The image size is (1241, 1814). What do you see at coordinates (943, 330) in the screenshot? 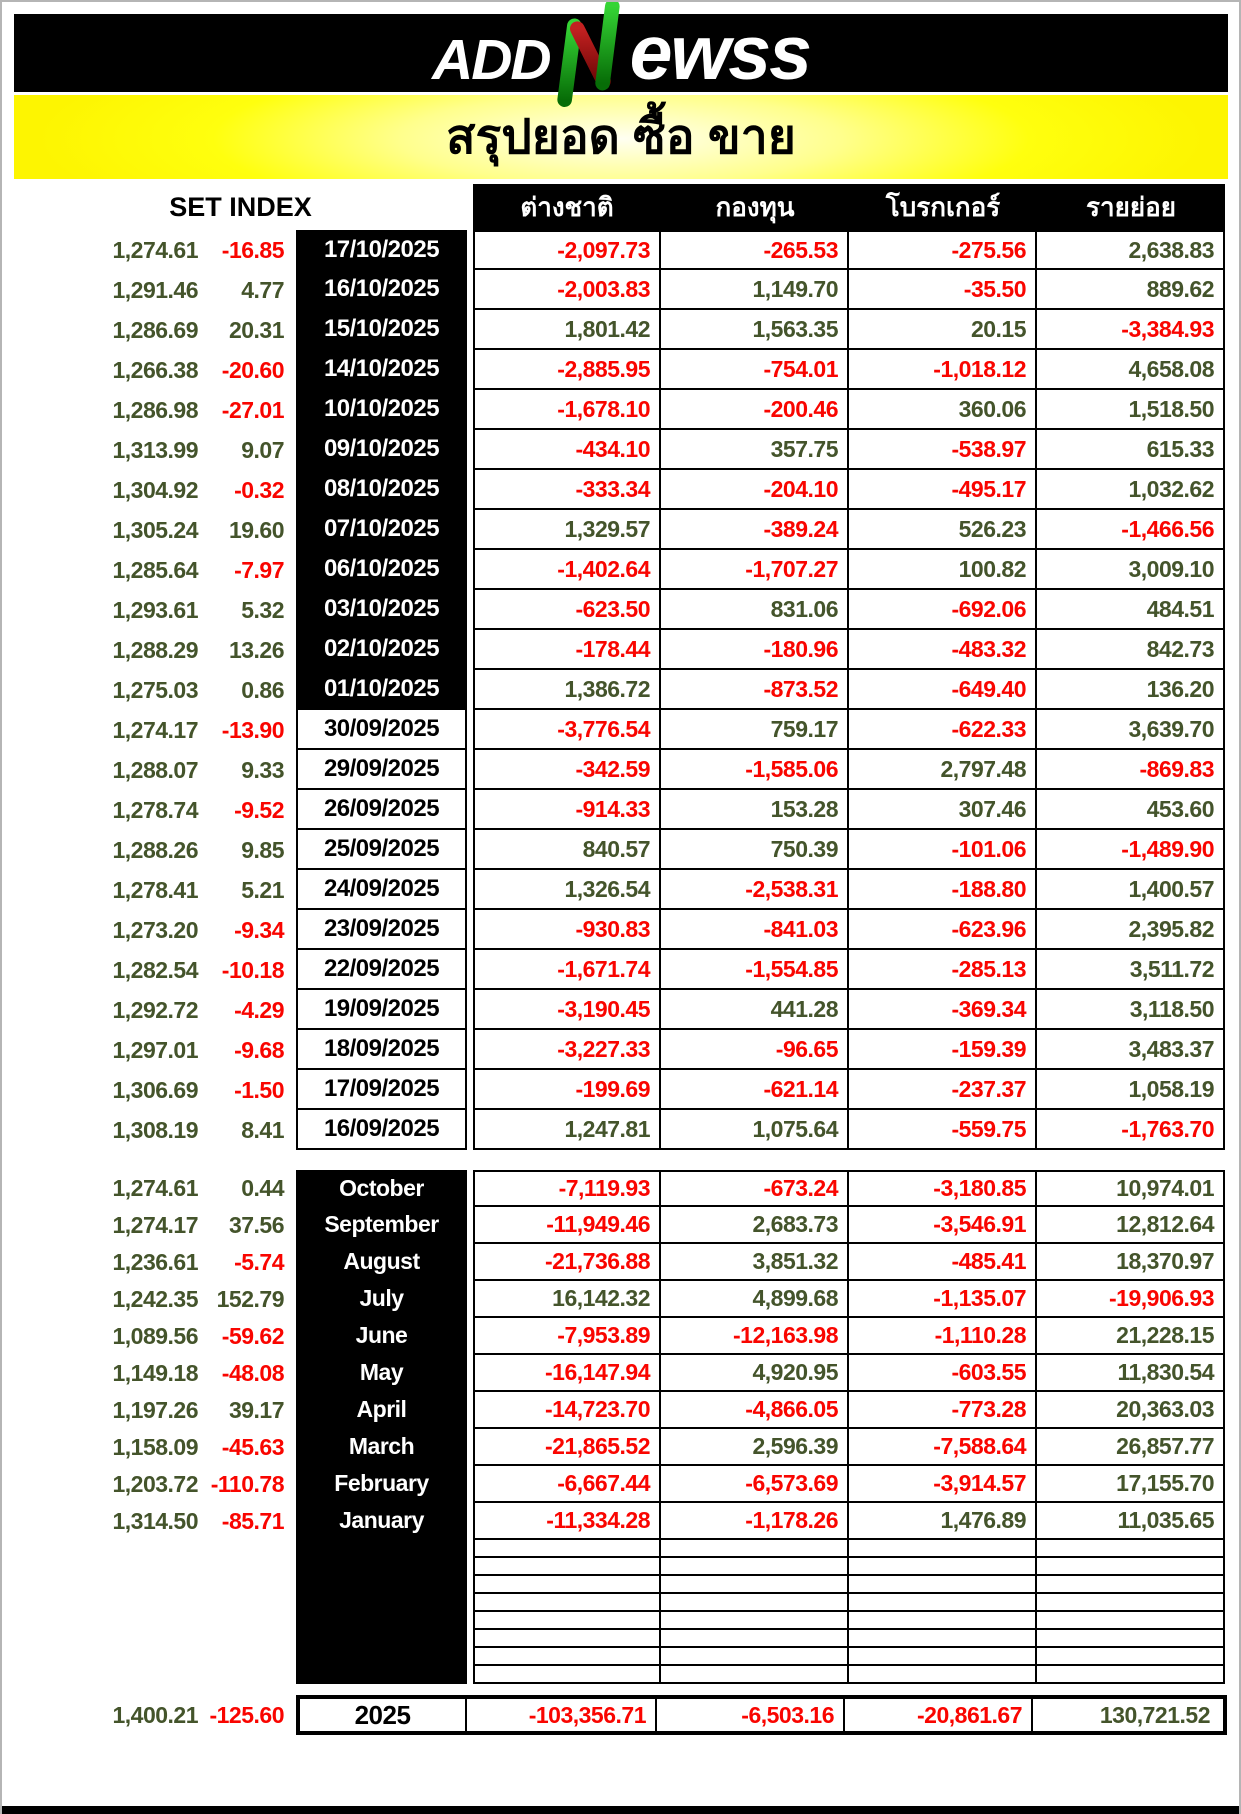
I see `broker-value: 20.15` at bounding box center [943, 330].